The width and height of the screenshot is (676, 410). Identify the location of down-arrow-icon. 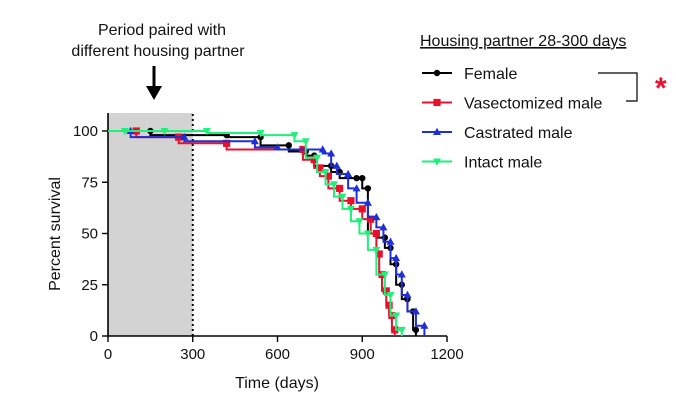
(154, 83).